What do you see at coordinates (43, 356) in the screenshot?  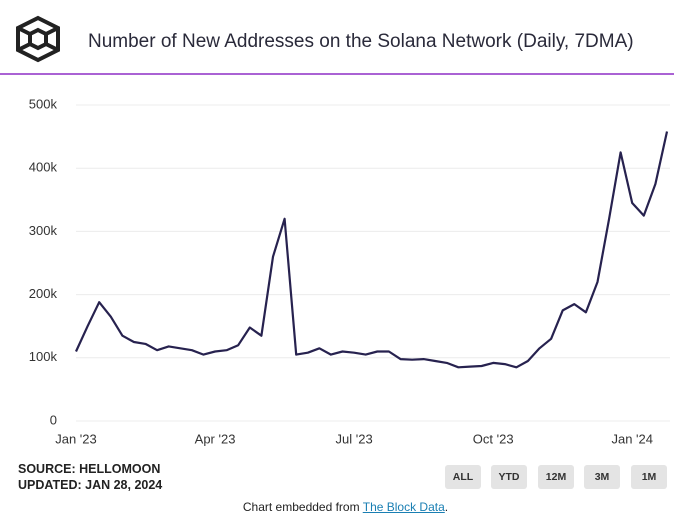 I see `y-tick-label: 100k` at bounding box center [43, 356].